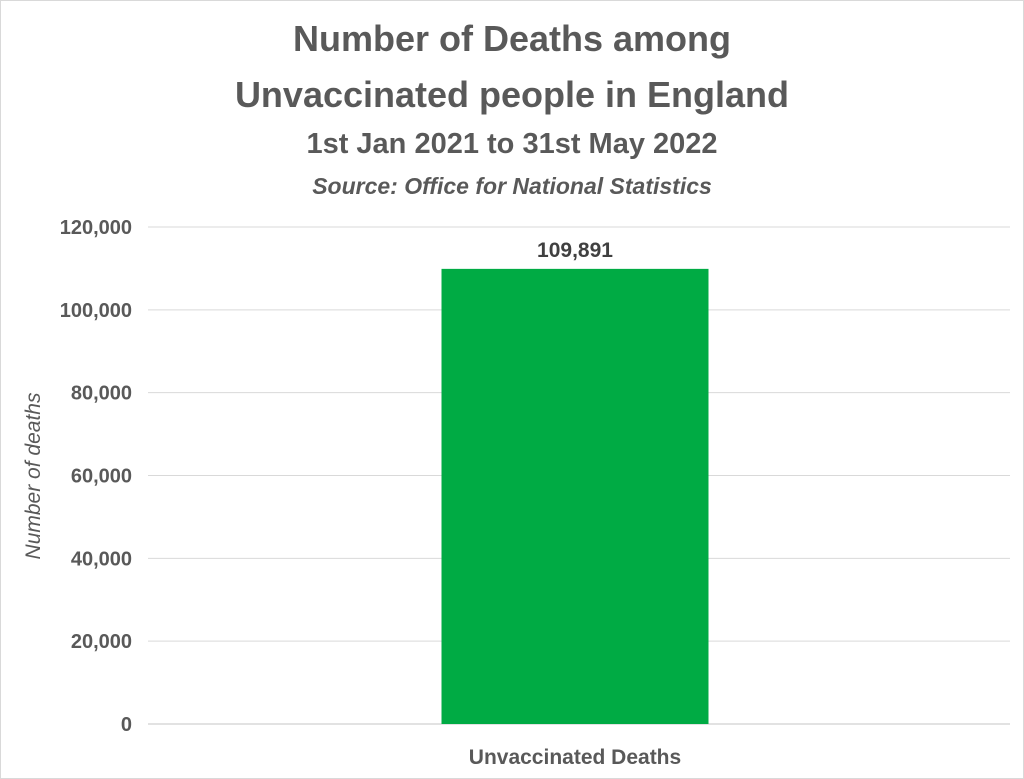 This screenshot has height=779, width=1024. Describe the element at coordinates (101, 559) in the screenshot. I see `y-tick-label: 40,000` at that location.